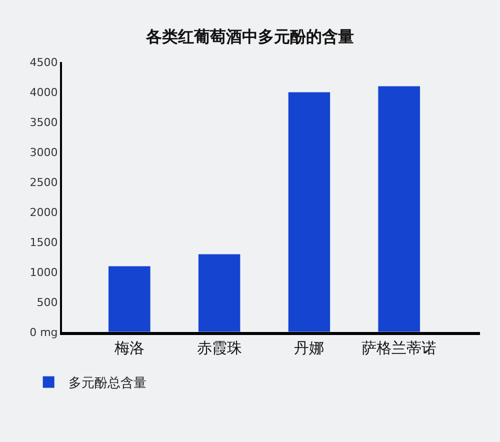  What do you see at coordinates (44, 242) in the screenshot?
I see `y-tick-label: 1500` at bounding box center [44, 242].